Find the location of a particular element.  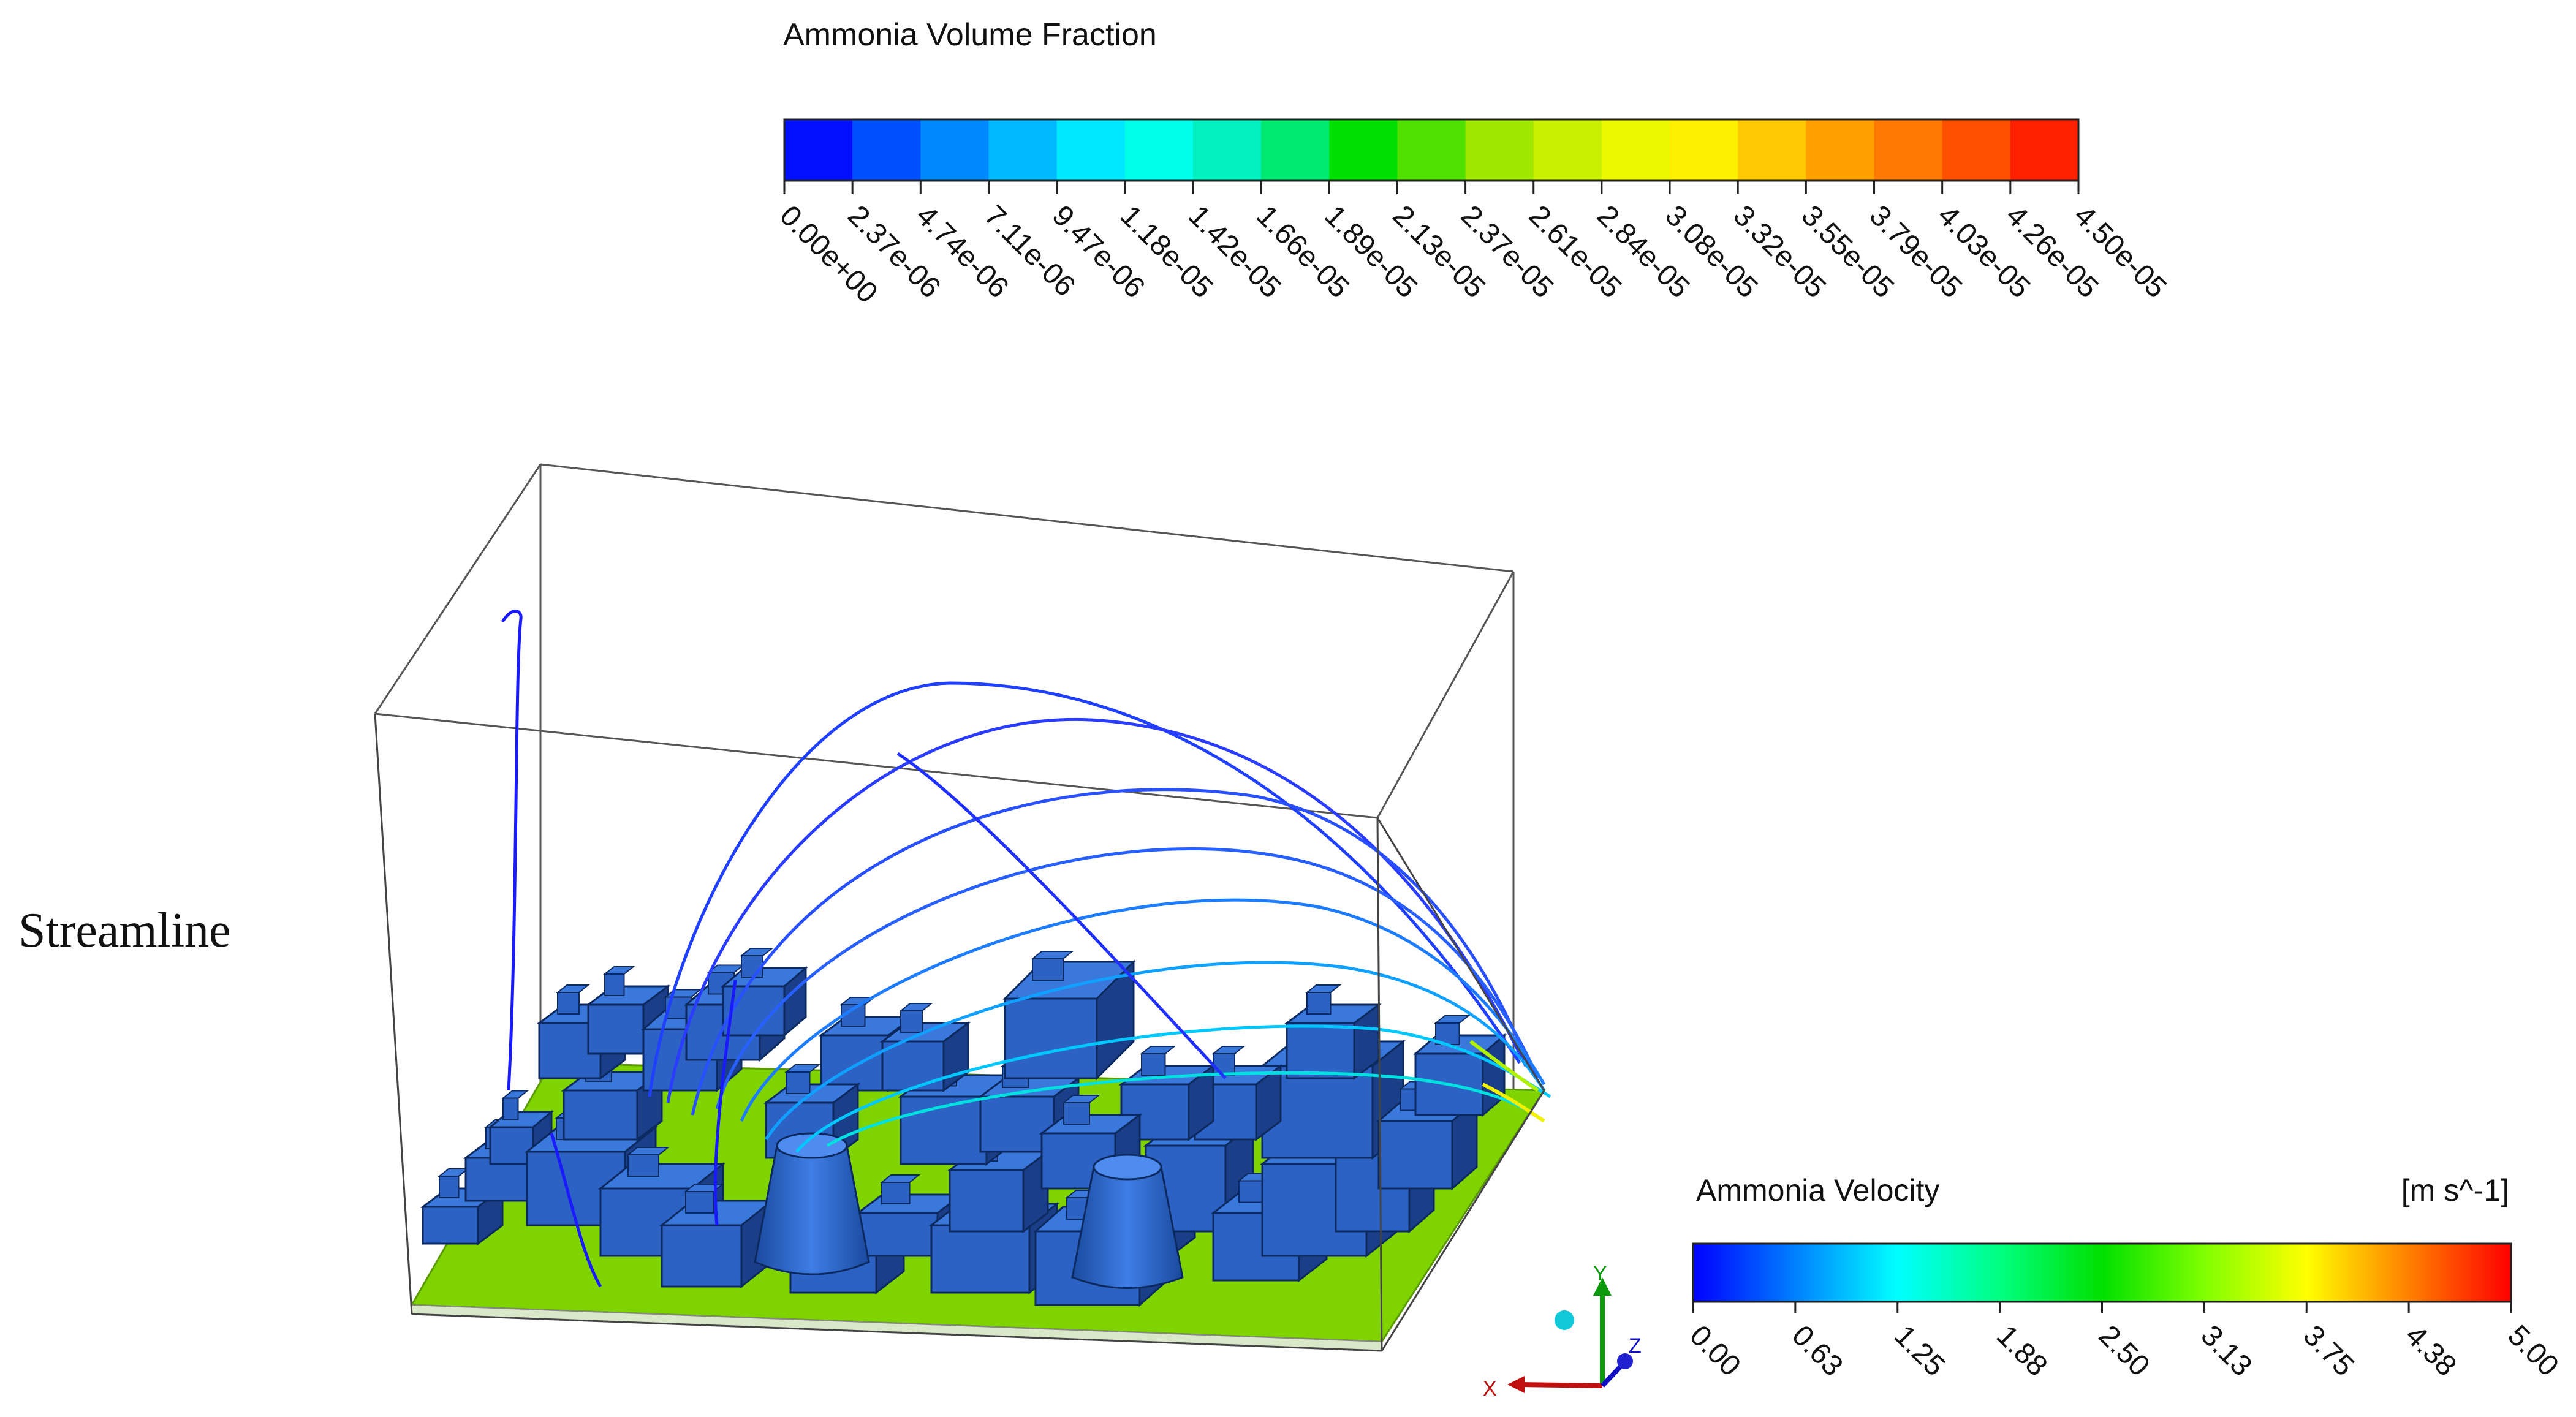

volume-fraction-color-bar is located at coordinates (1431, 150).